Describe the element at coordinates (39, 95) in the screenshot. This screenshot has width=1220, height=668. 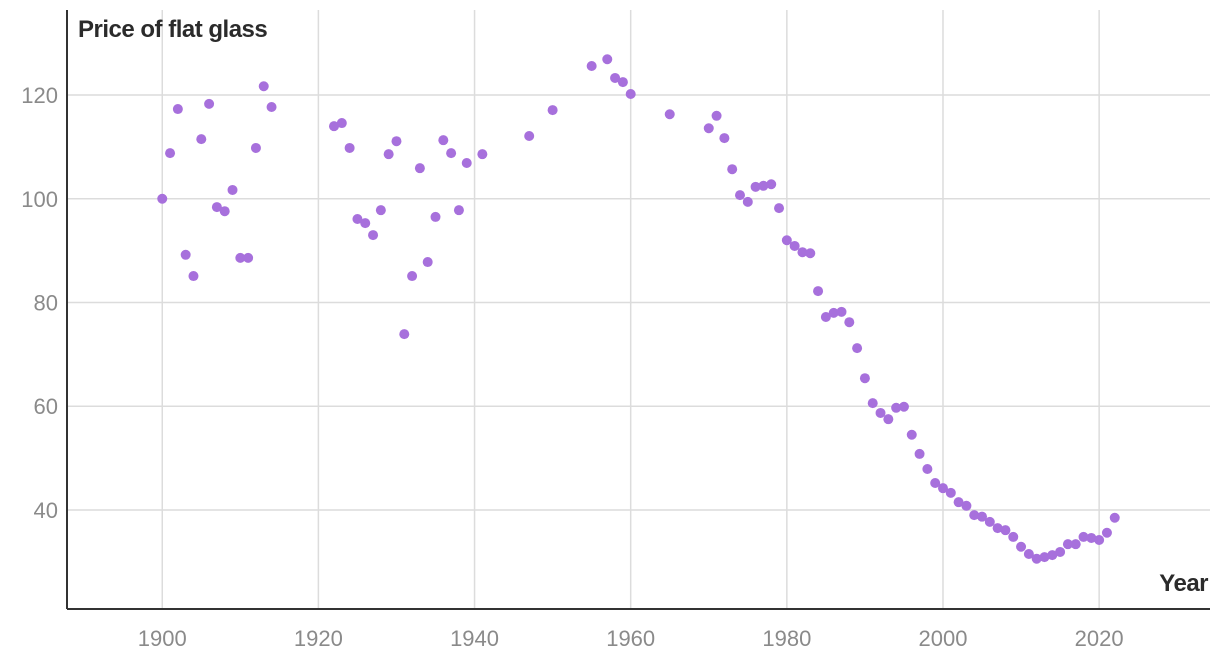
I see `y-tick-label: 120` at that location.